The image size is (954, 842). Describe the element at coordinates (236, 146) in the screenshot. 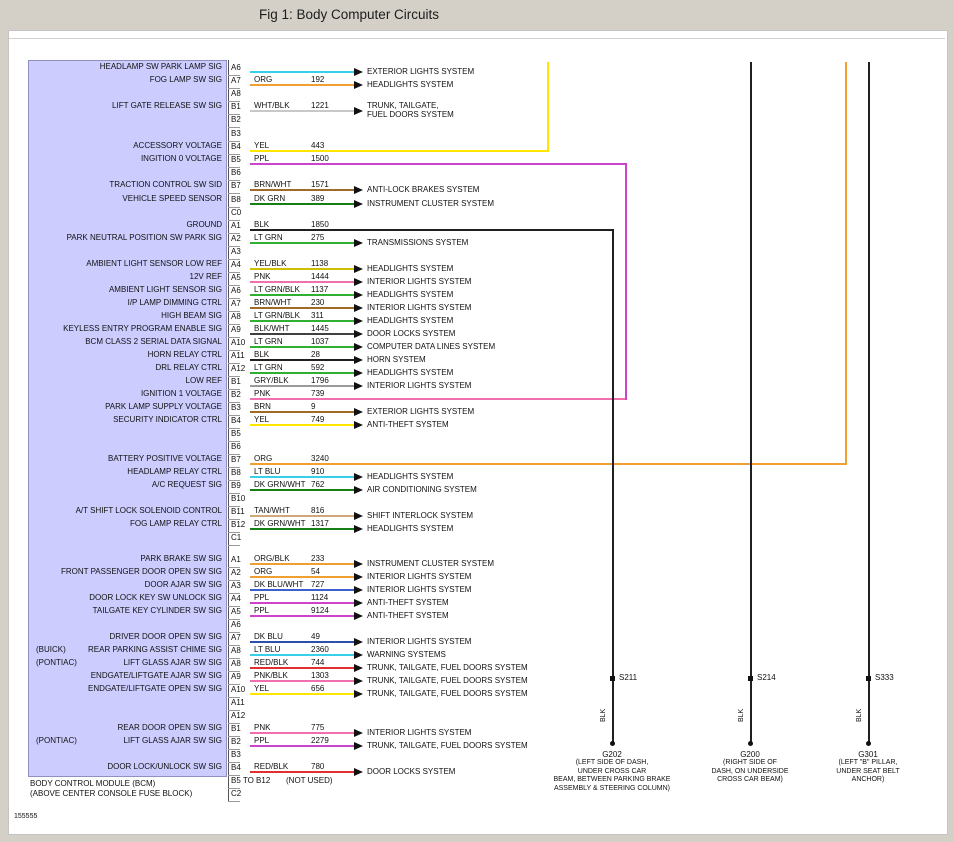

I see `pin-label: B4` at that location.